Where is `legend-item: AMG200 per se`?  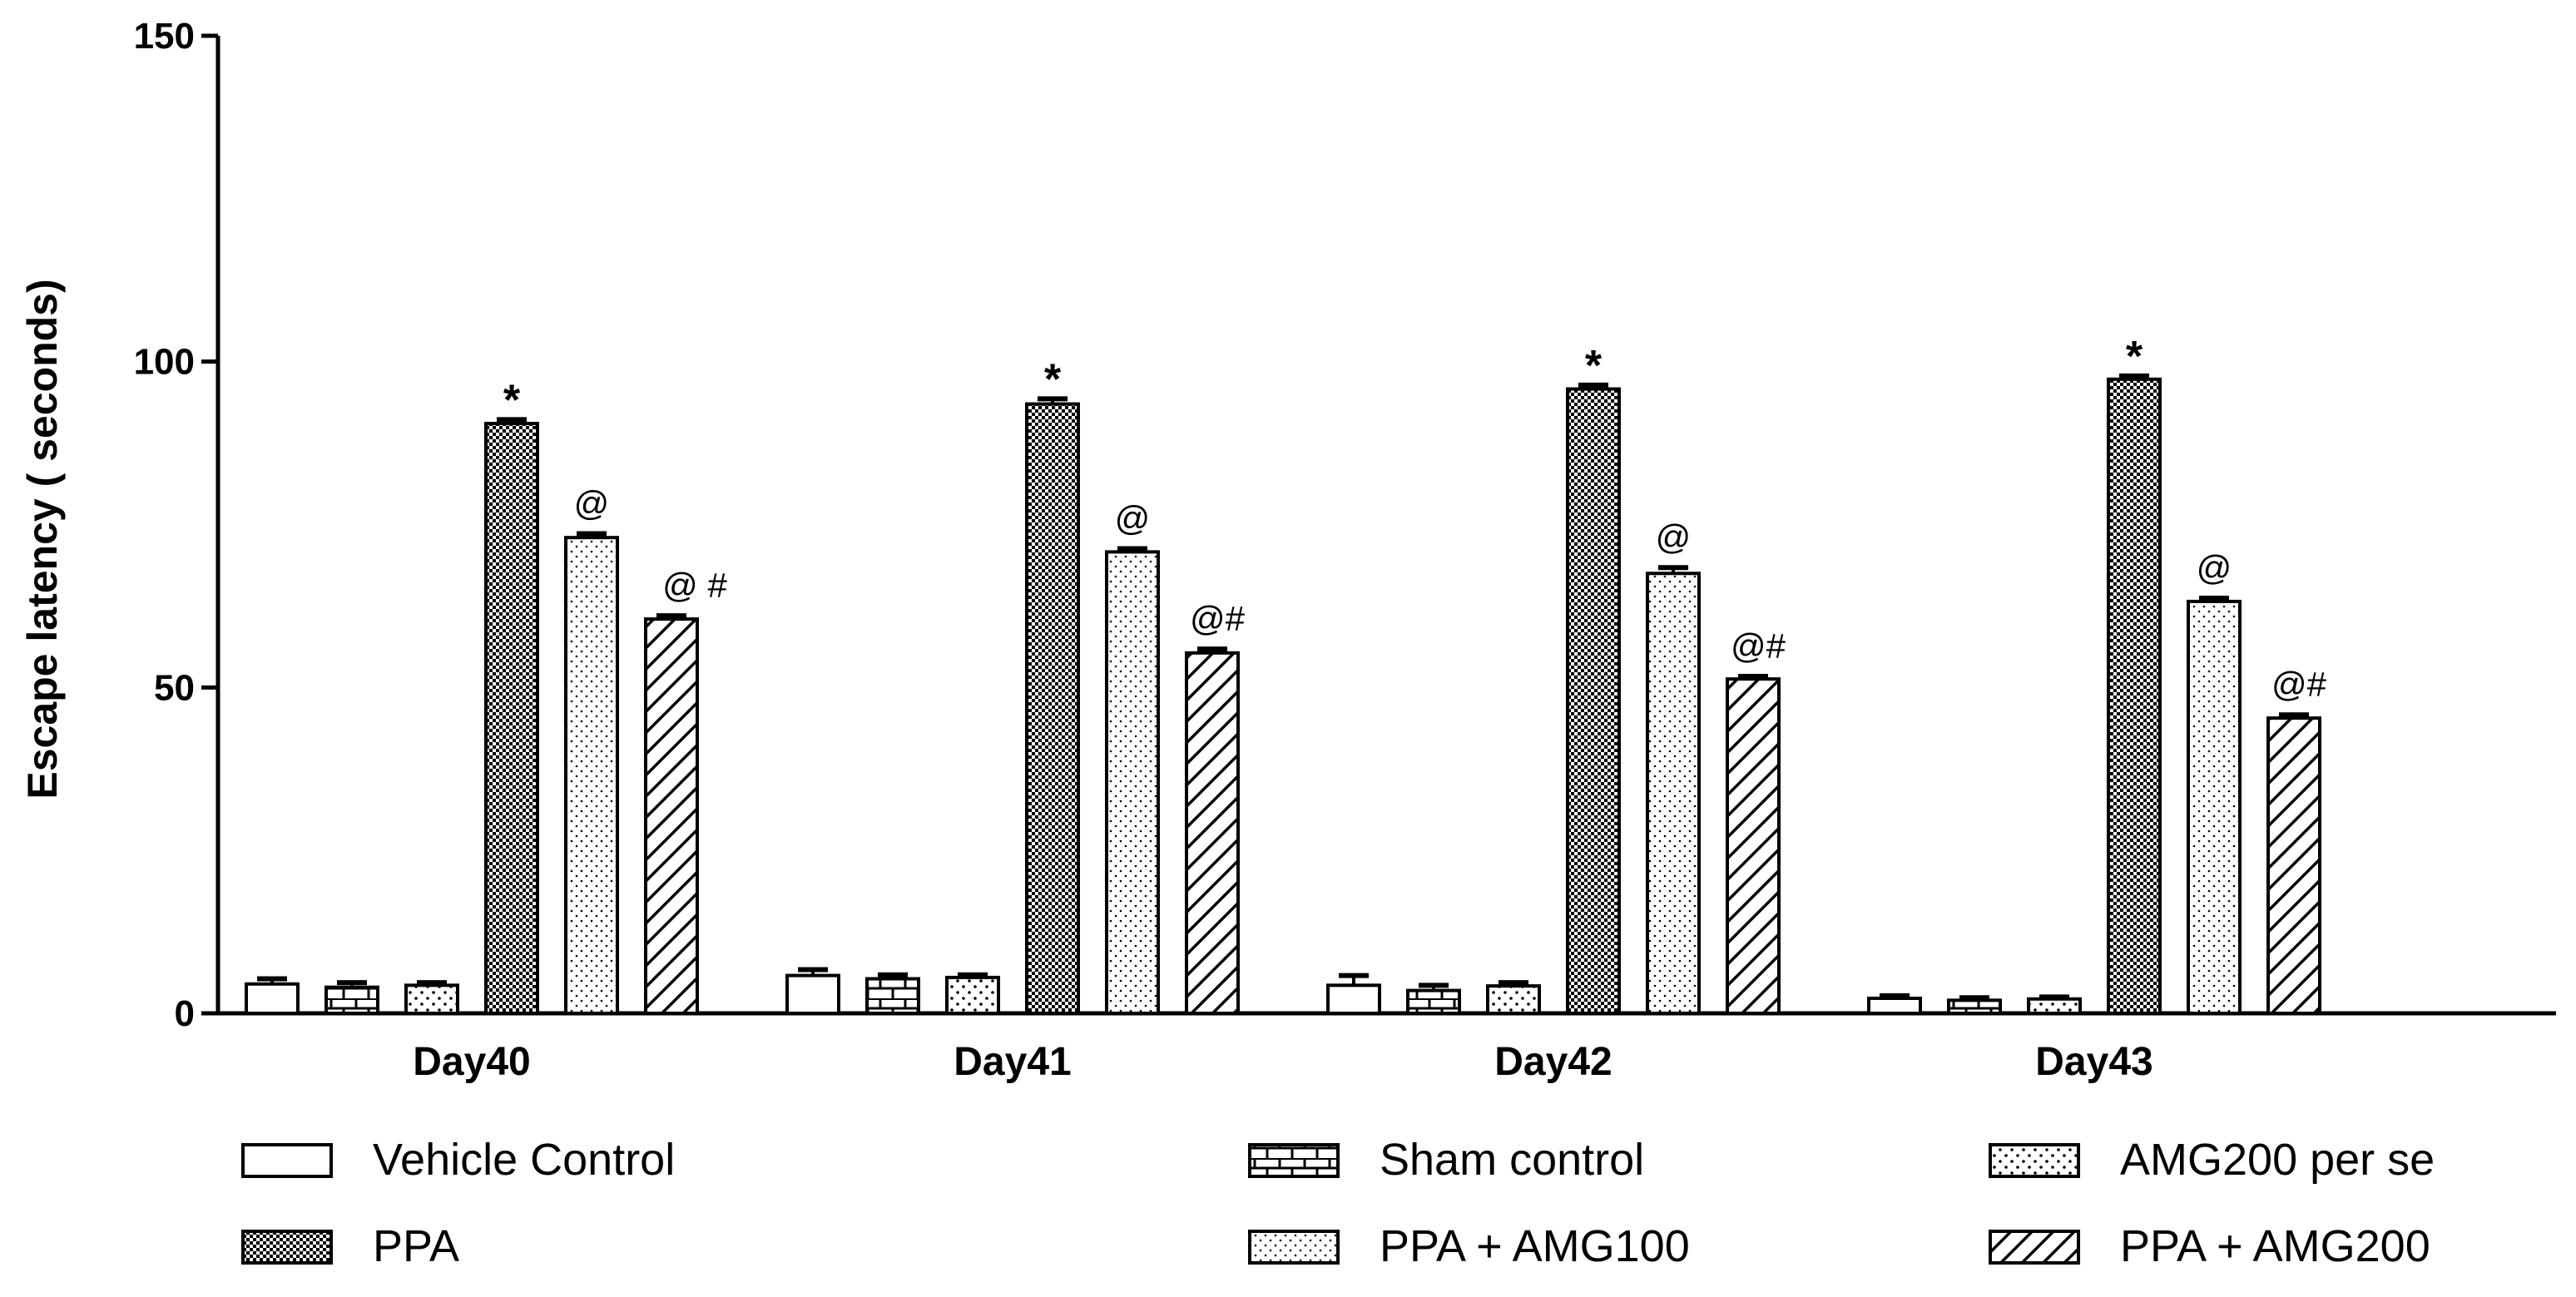
legend-item: AMG200 per se is located at coordinates (2212, 1160).